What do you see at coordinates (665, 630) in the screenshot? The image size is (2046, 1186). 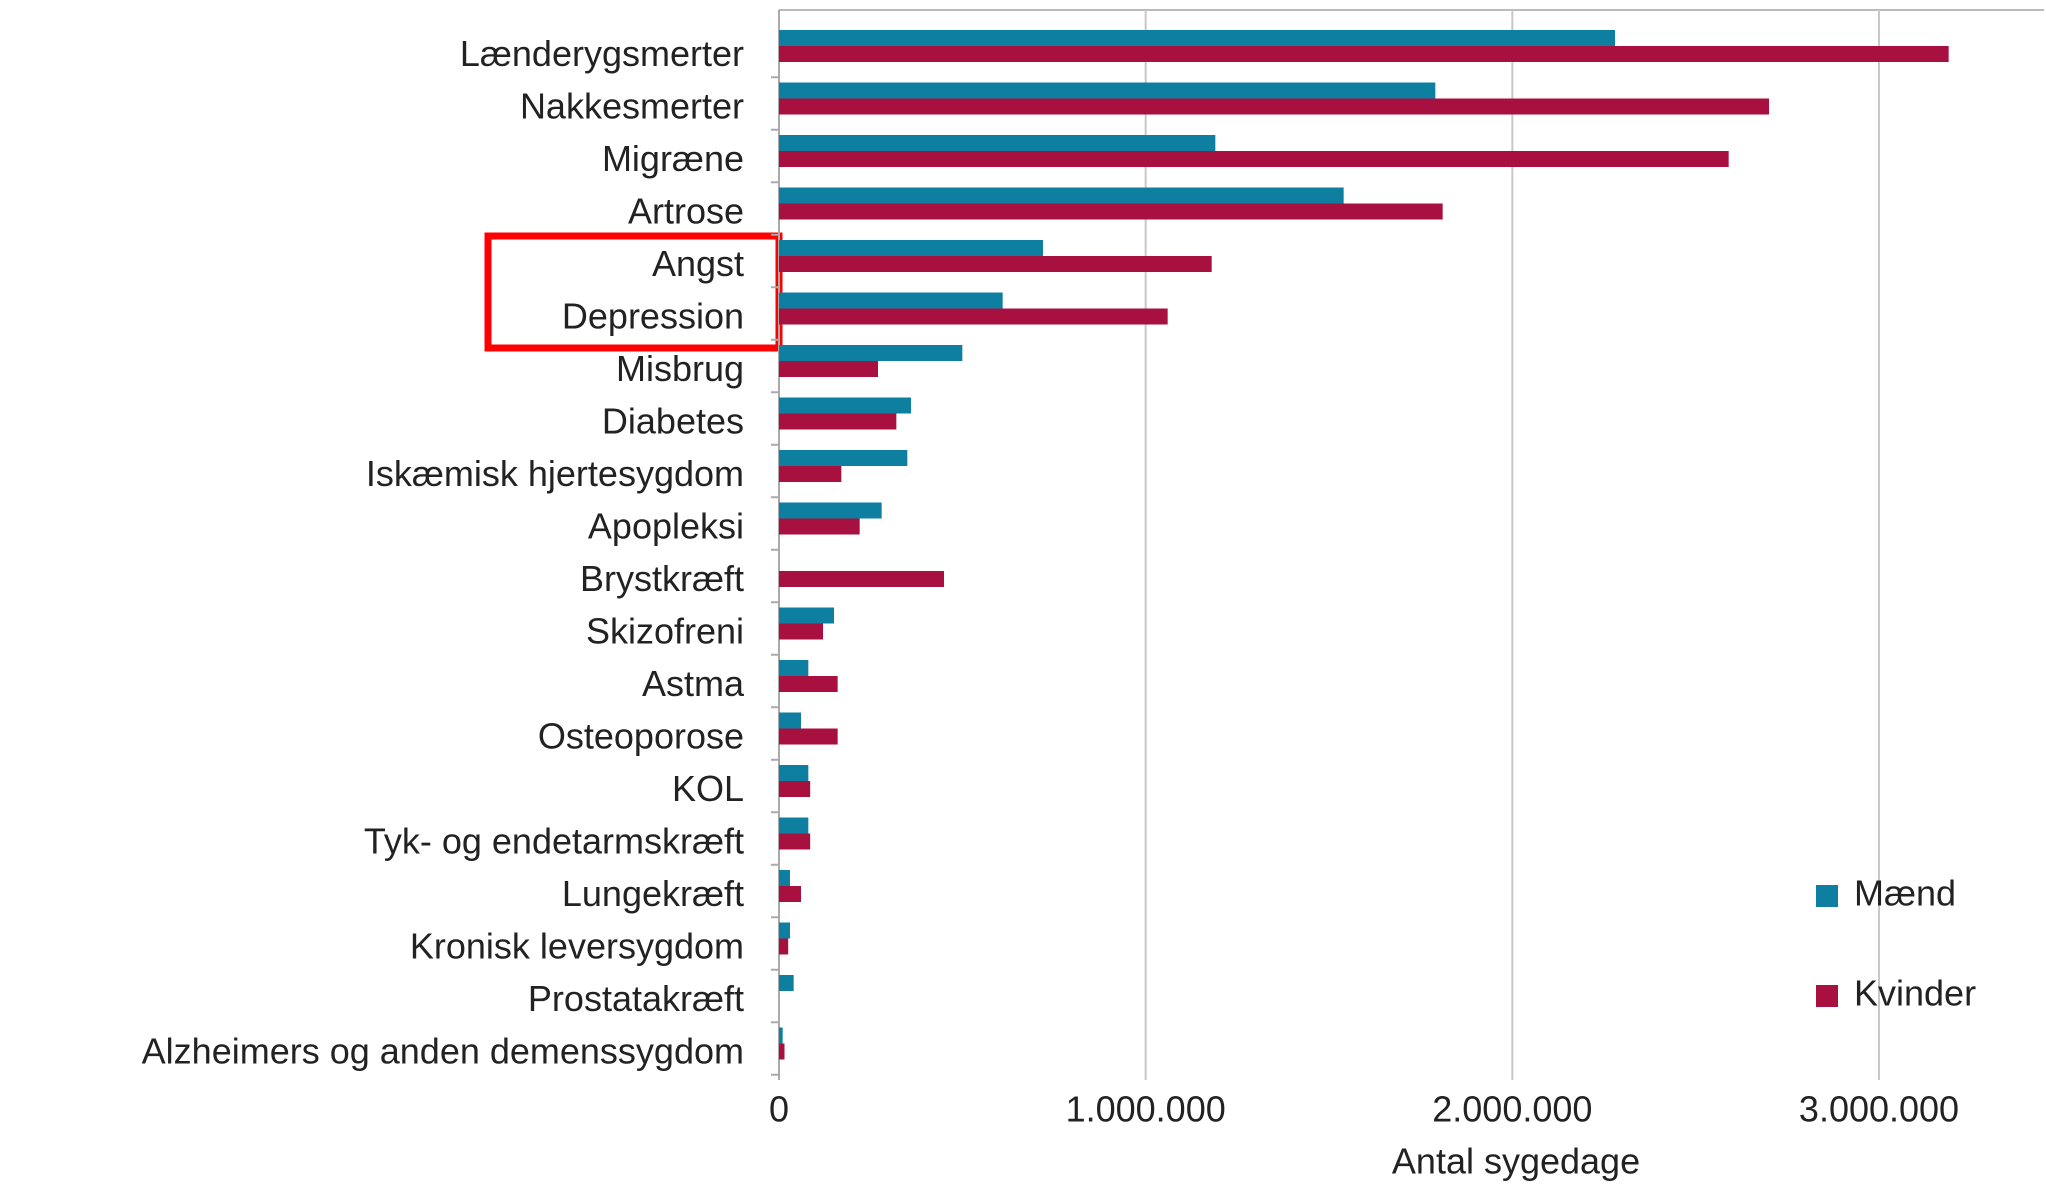 I see `y-tick-label: Skizofreni` at bounding box center [665, 630].